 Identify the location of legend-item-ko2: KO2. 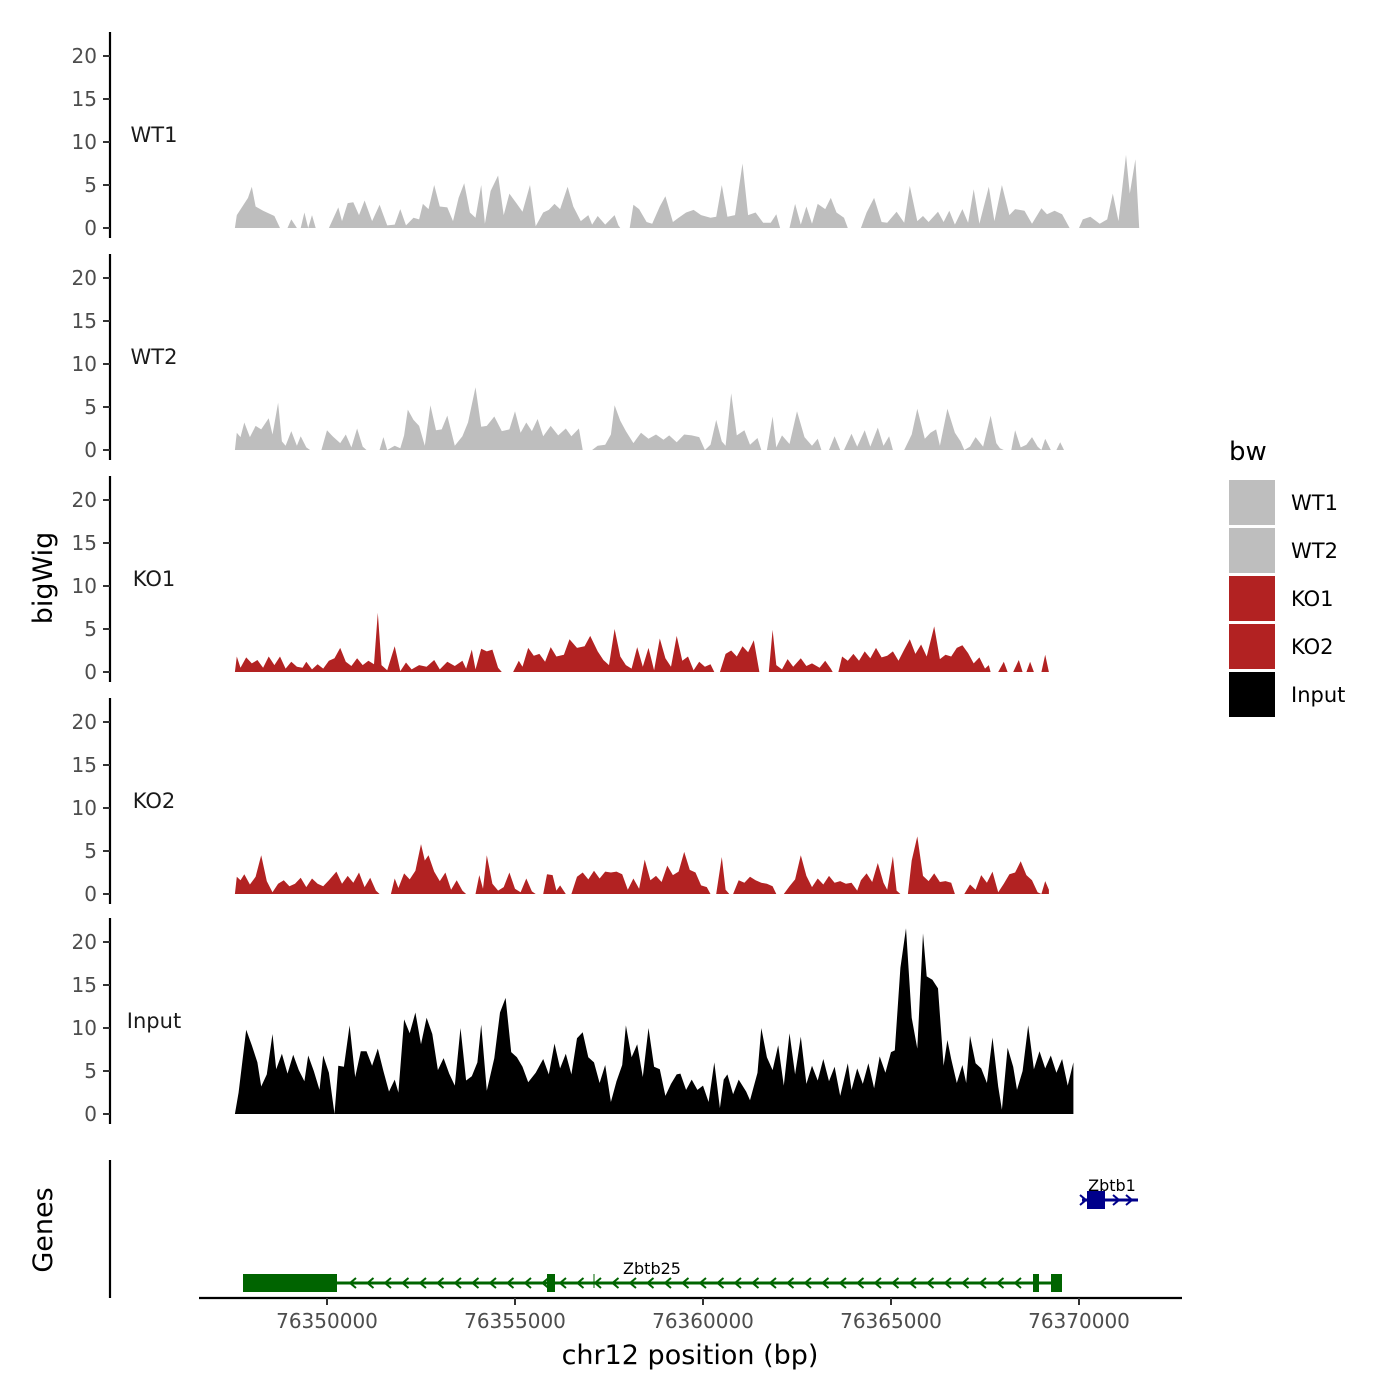
(1281, 646).